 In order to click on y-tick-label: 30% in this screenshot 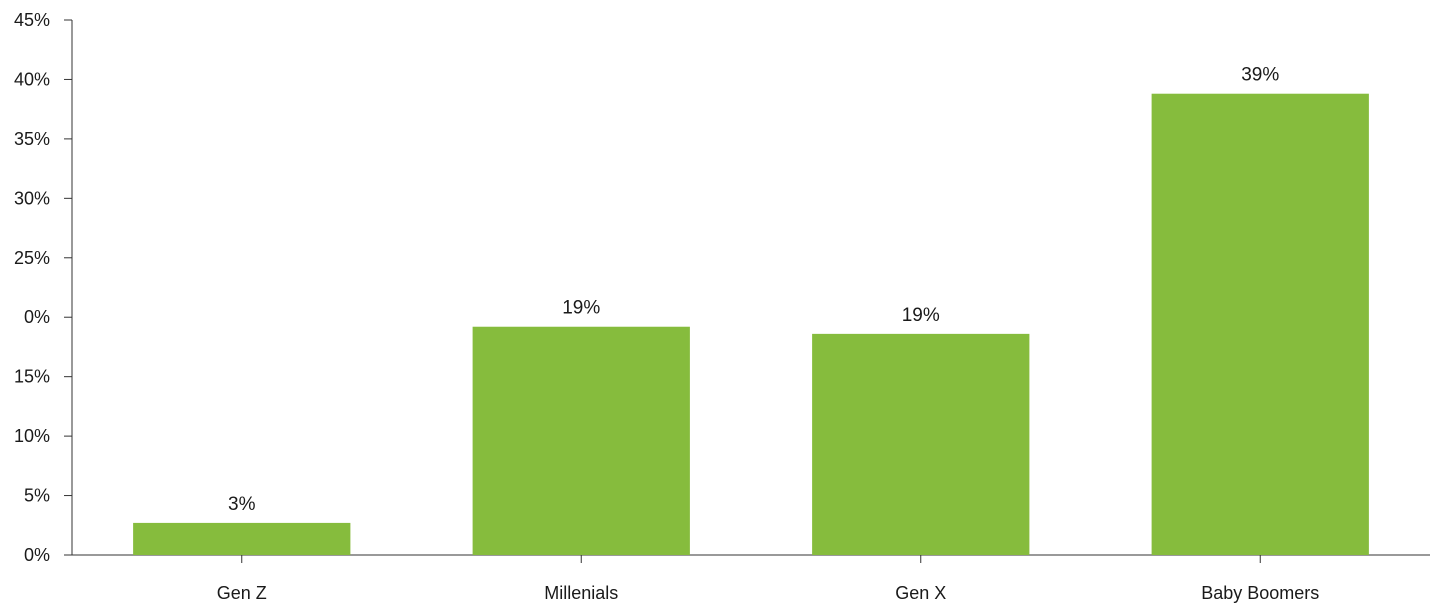, I will do `click(32, 198)`.